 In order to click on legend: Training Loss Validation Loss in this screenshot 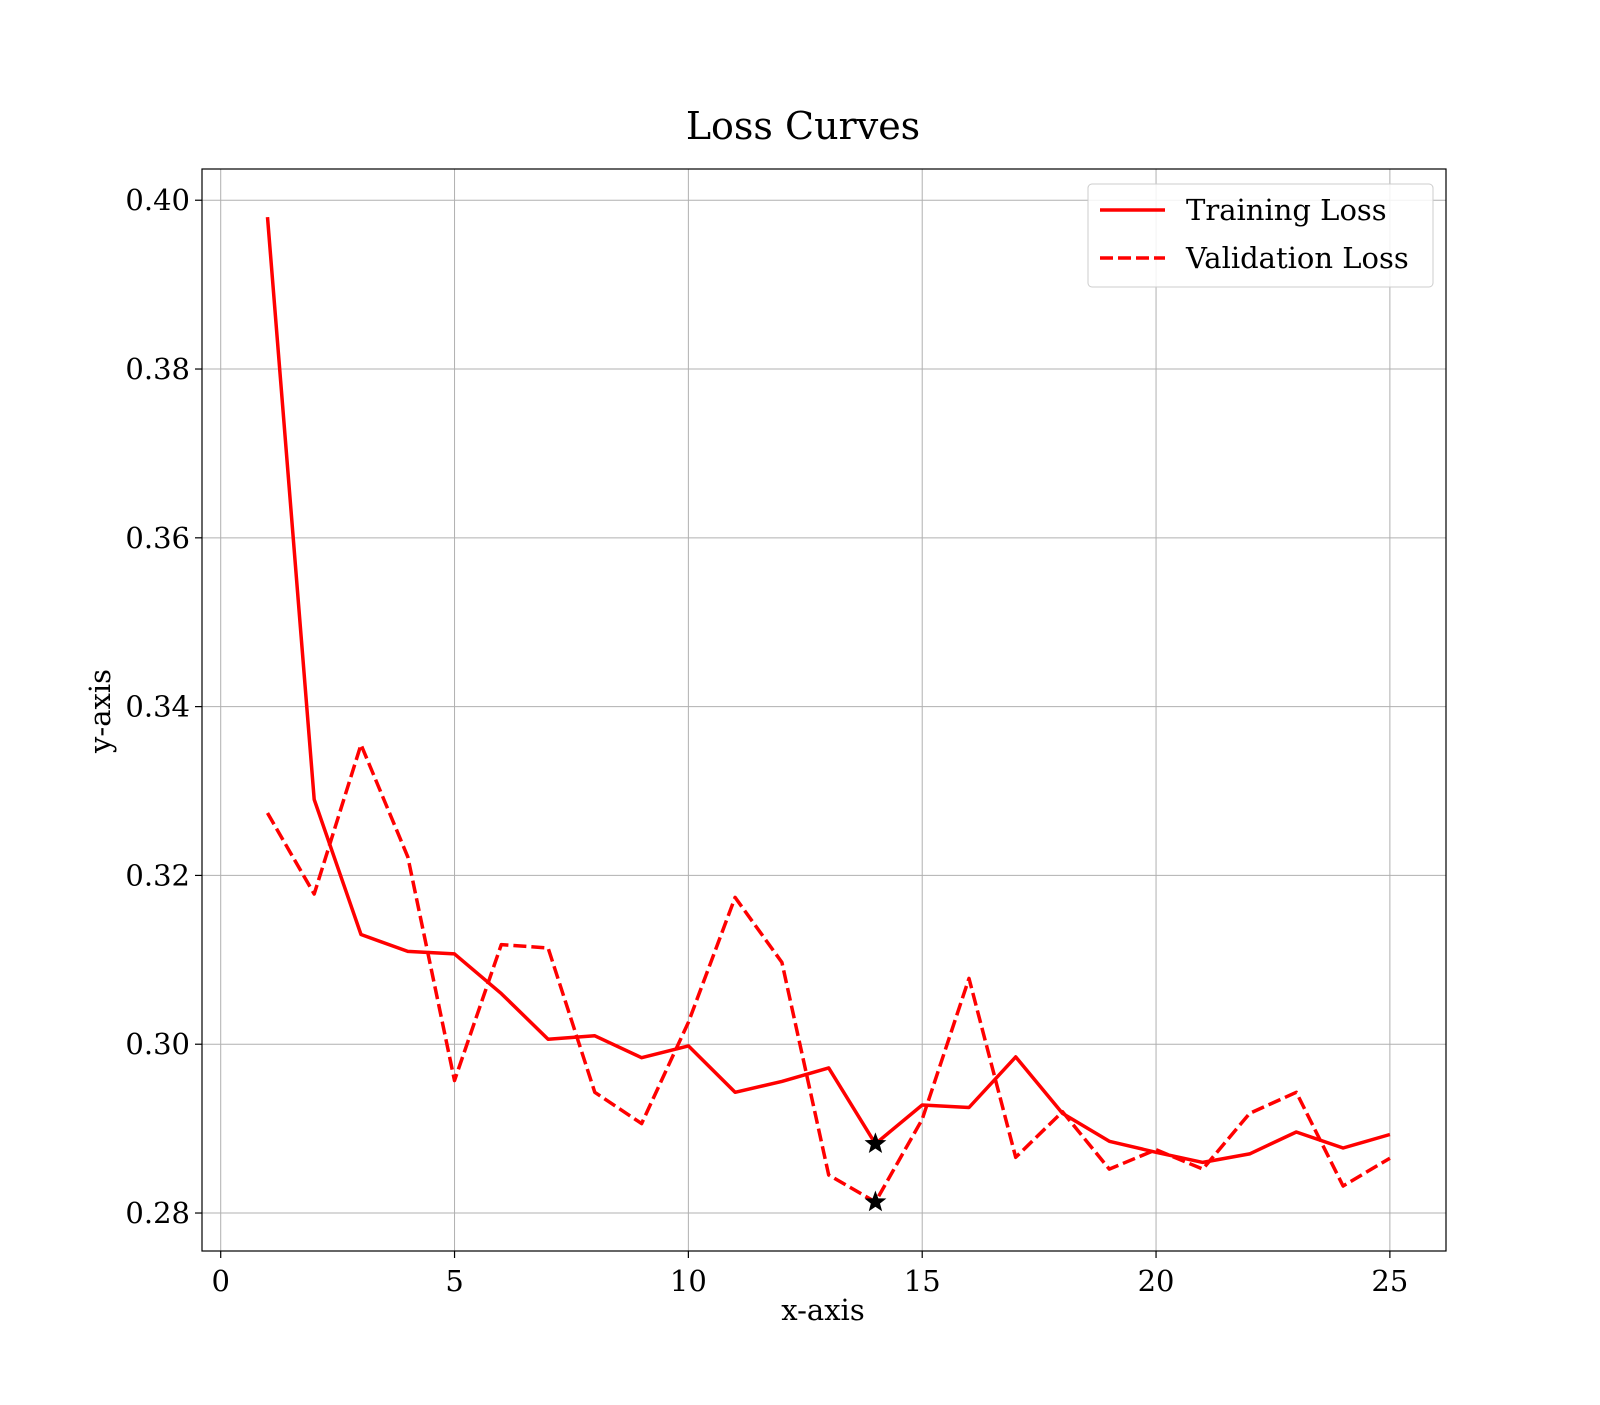, I will do `click(1260, 235)`.